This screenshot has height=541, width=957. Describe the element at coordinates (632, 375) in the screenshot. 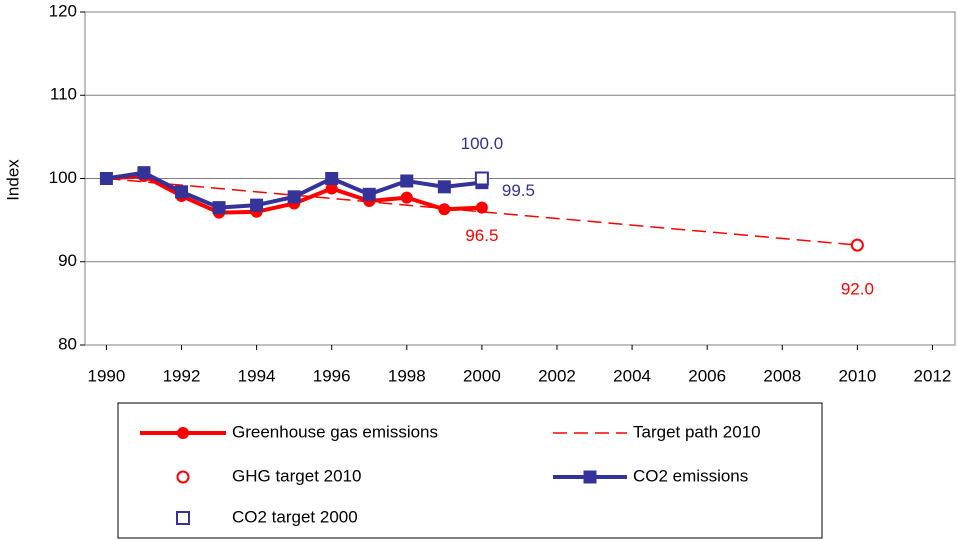

I see `x-tick-label: 2004` at that location.